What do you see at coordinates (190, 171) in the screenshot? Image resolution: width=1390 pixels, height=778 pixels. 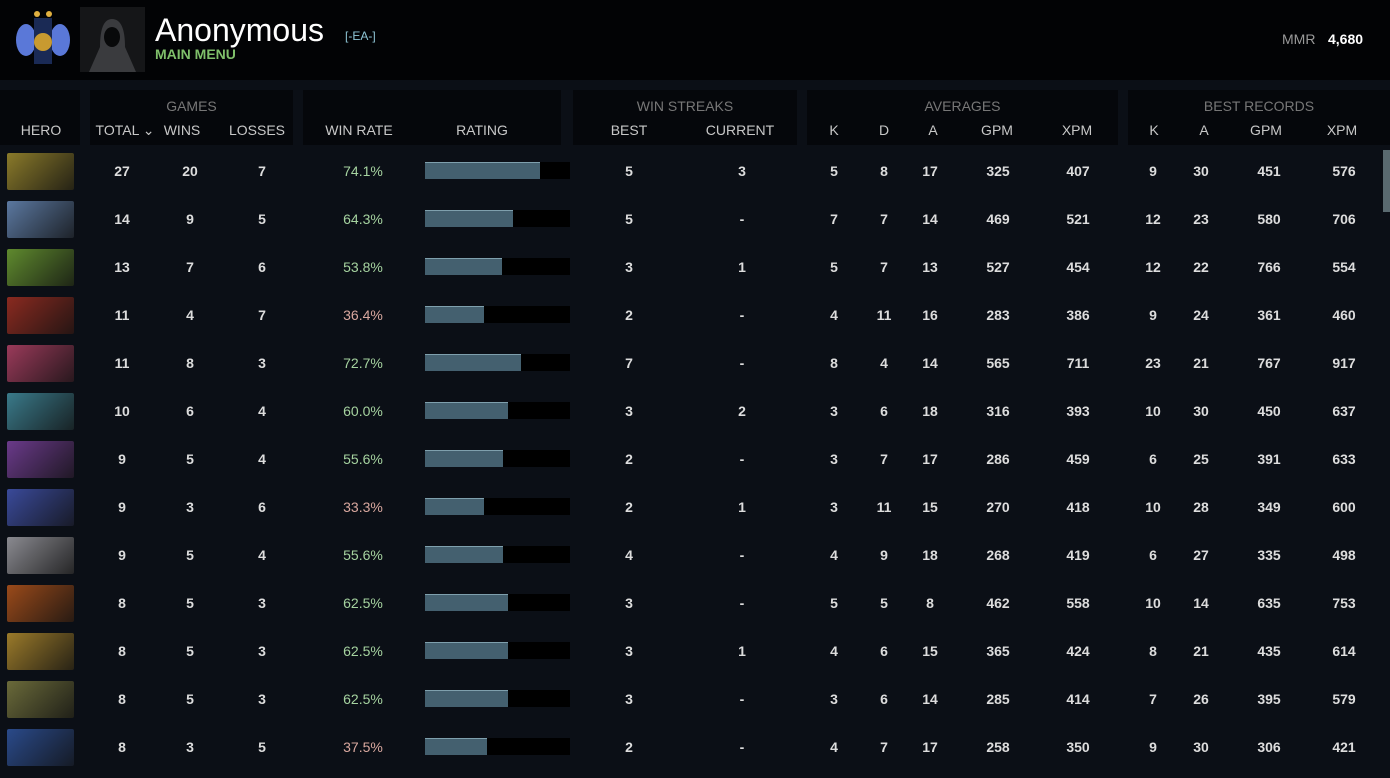 I see `cell-wins: 20` at bounding box center [190, 171].